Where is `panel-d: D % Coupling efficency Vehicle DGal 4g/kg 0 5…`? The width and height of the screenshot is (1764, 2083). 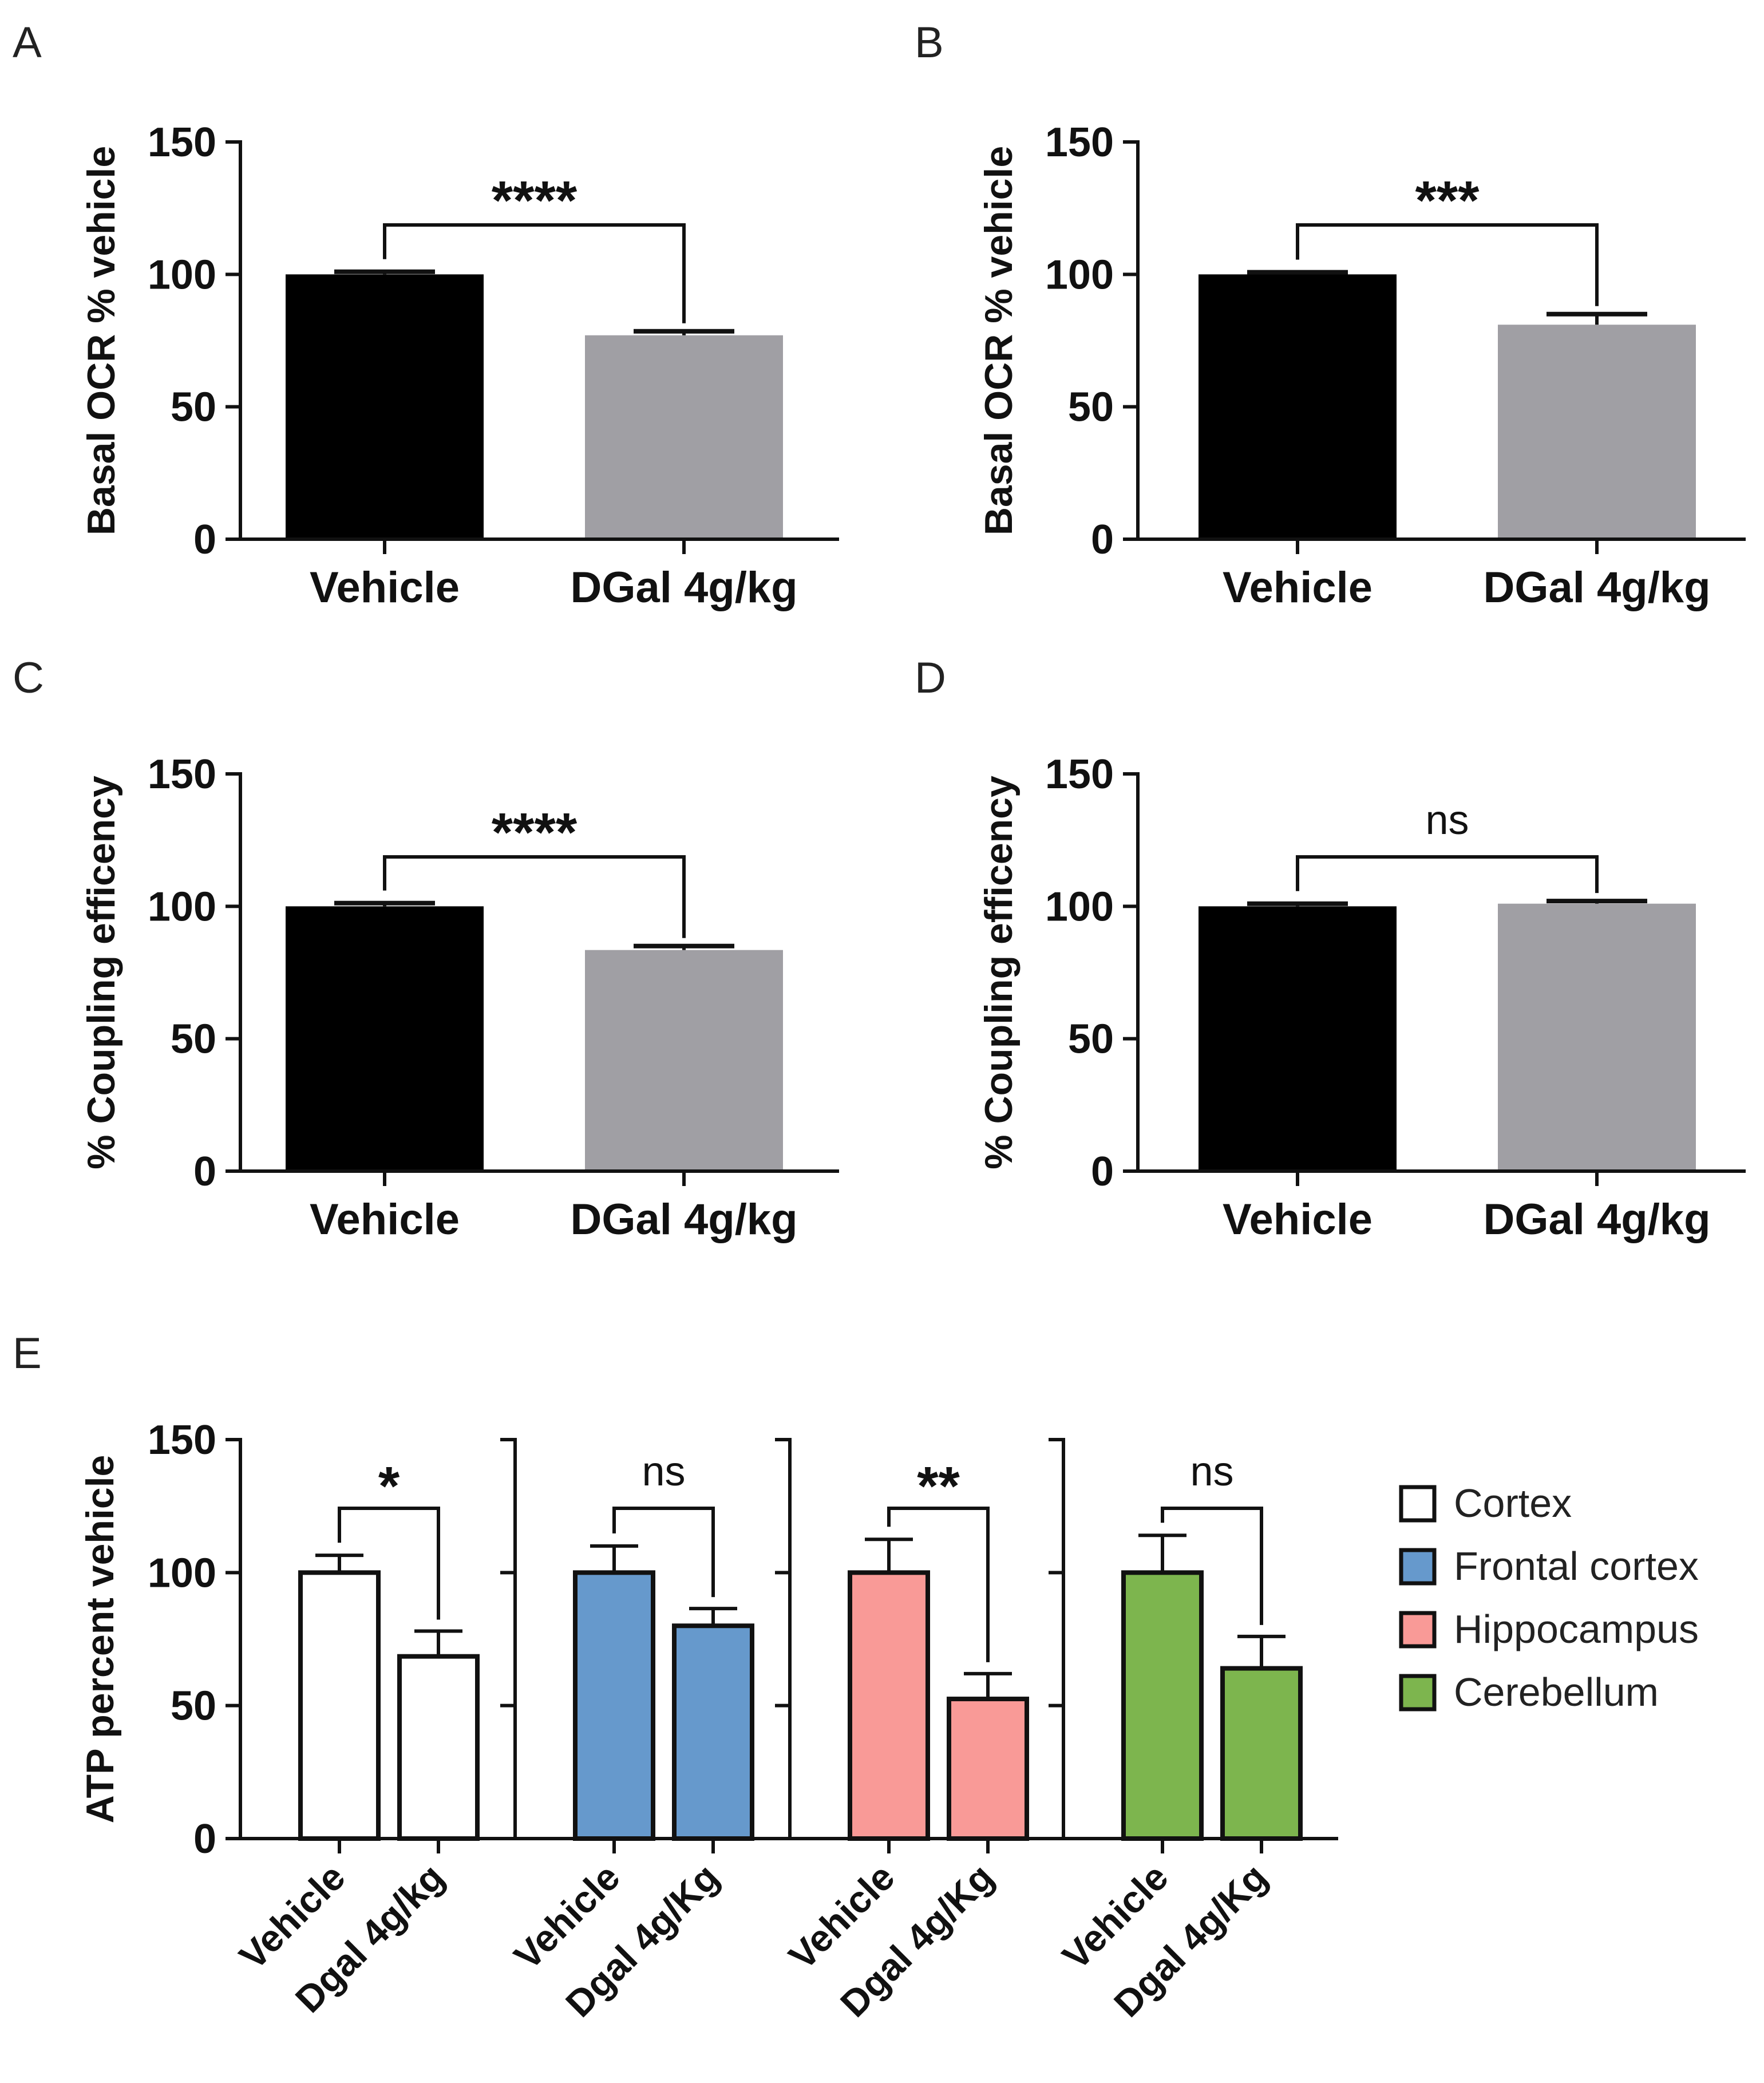 panel-d: D % Coupling efficency Vehicle DGal 4g/kg 0 5… is located at coordinates (1330, 949).